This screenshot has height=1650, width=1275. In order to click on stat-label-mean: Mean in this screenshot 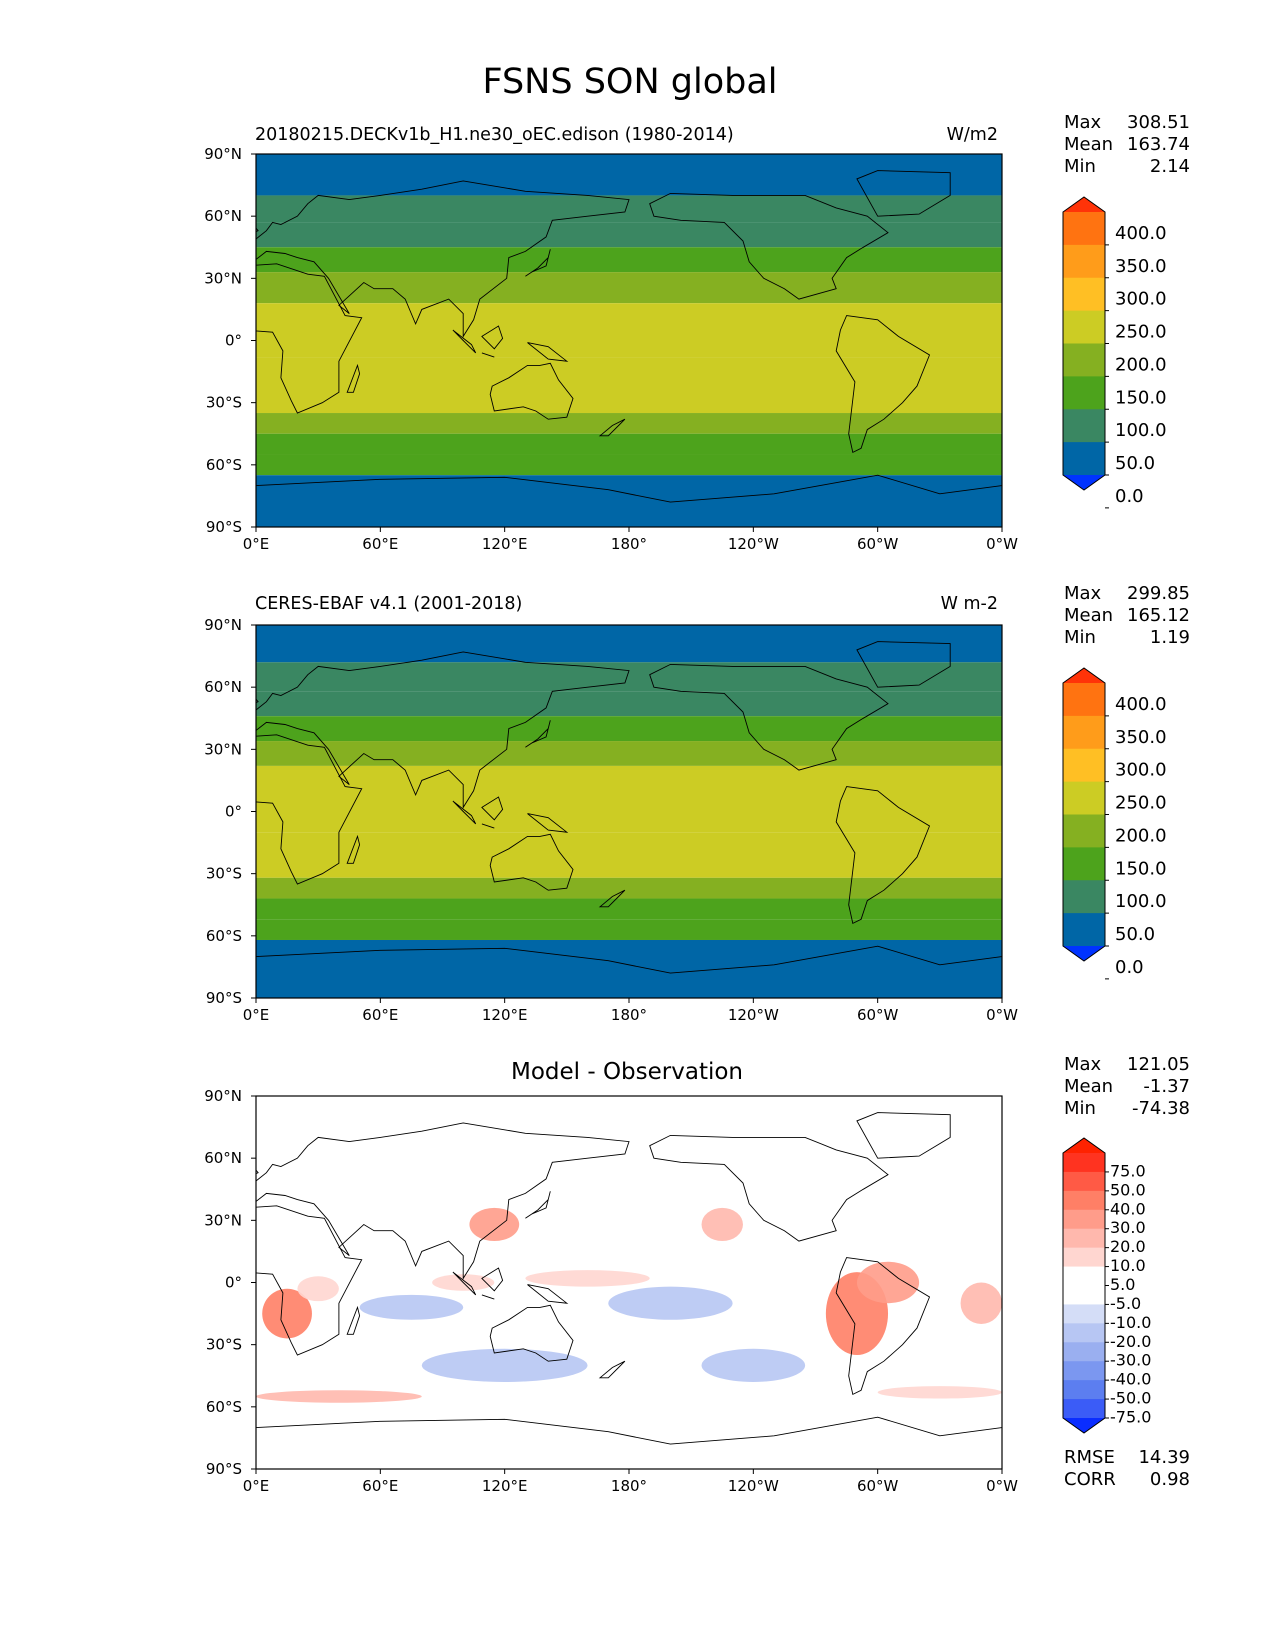, I will do `click(1088, 615)`.